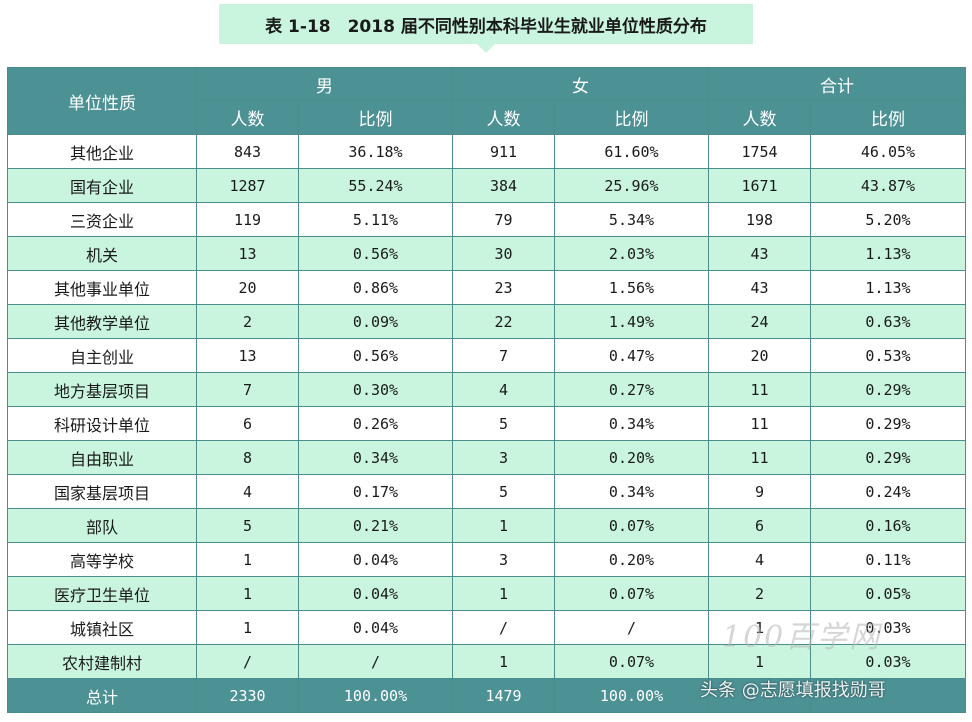  I want to click on total-male-count: 2330, so click(247, 695).